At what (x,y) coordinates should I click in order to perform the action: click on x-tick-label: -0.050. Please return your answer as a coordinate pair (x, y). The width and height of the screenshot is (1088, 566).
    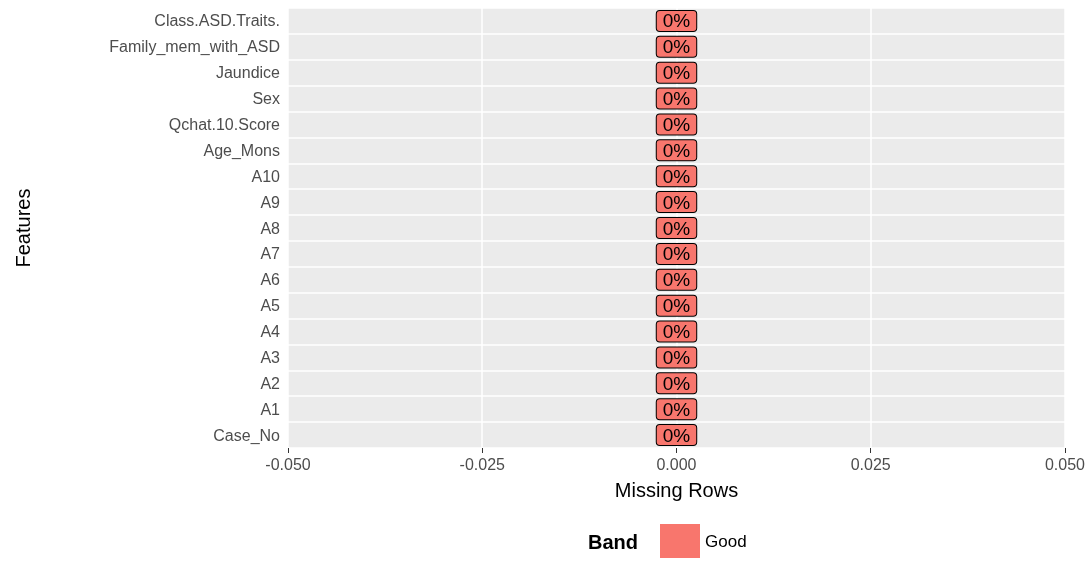
    Looking at the image, I should click on (288, 464).